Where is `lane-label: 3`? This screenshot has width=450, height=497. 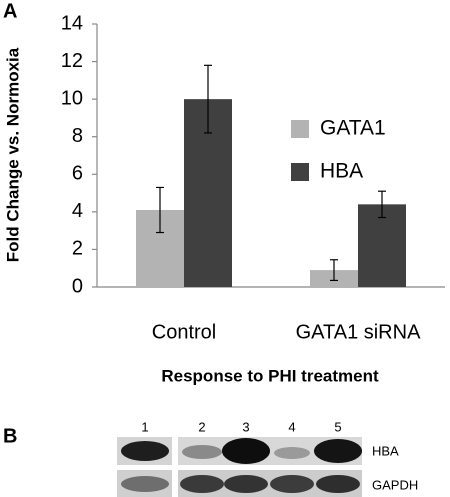 lane-label: 3 is located at coordinates (245, 426).